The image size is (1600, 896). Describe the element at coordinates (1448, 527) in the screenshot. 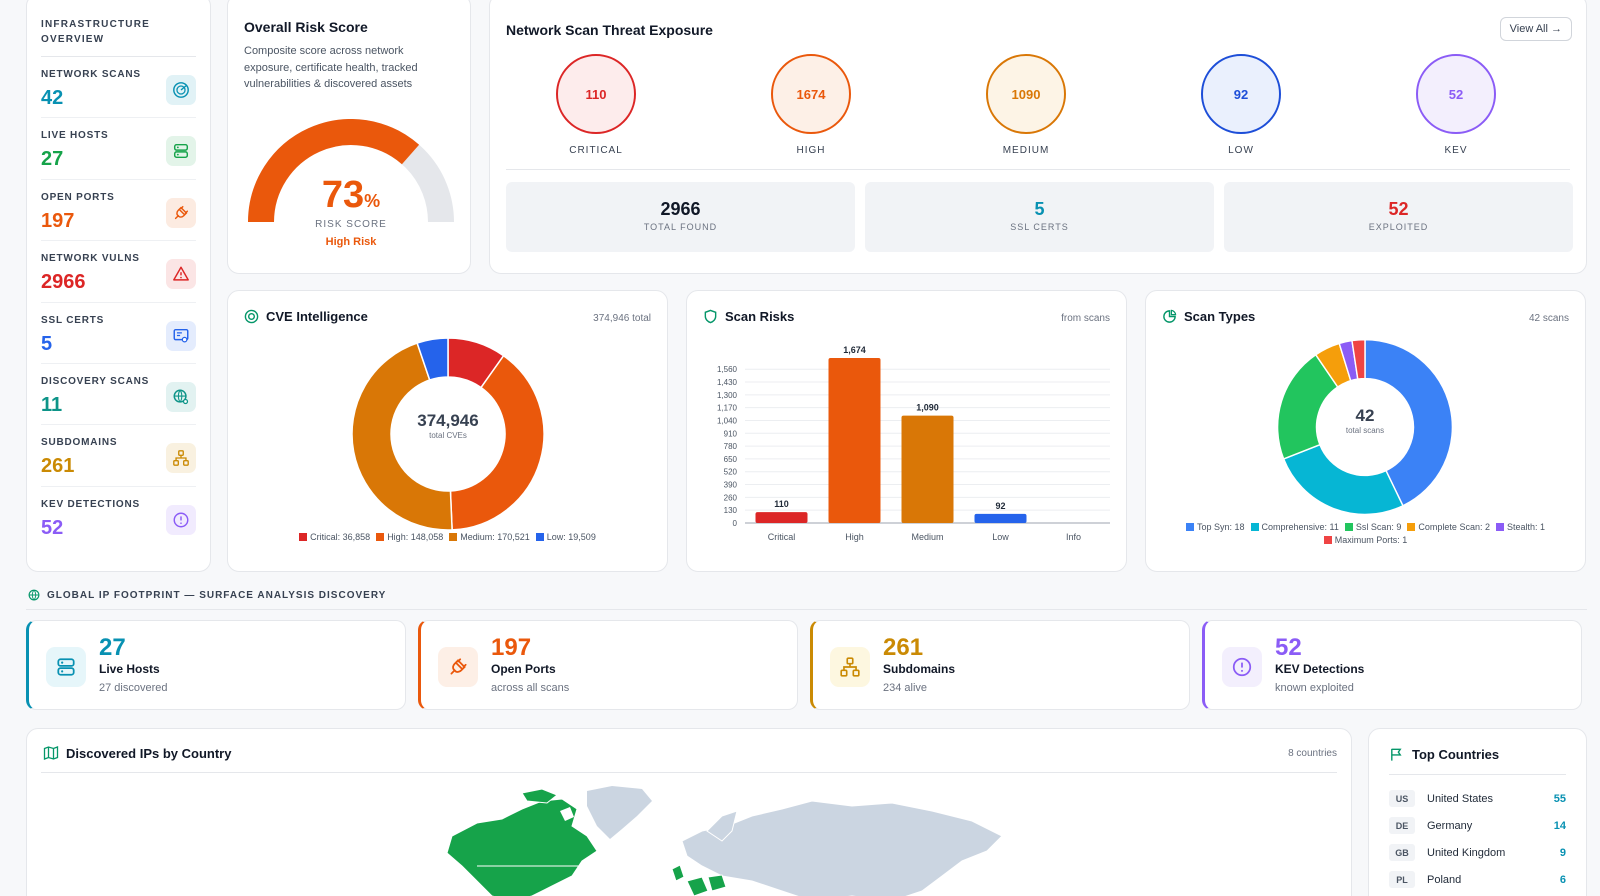

I see `legend-item: Complete Scan: 2` at that location.